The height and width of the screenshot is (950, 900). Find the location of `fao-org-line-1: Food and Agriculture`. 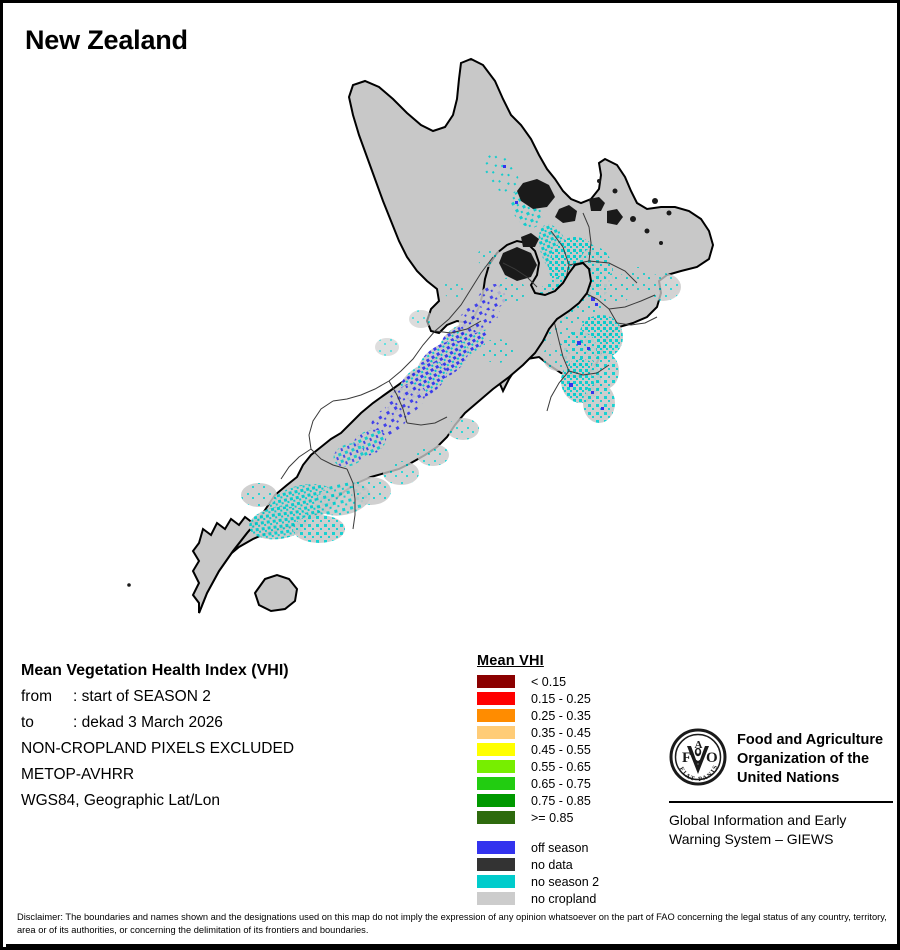

fao-org-line-1: Food and Agriculture is located at coordinates (810, 740).